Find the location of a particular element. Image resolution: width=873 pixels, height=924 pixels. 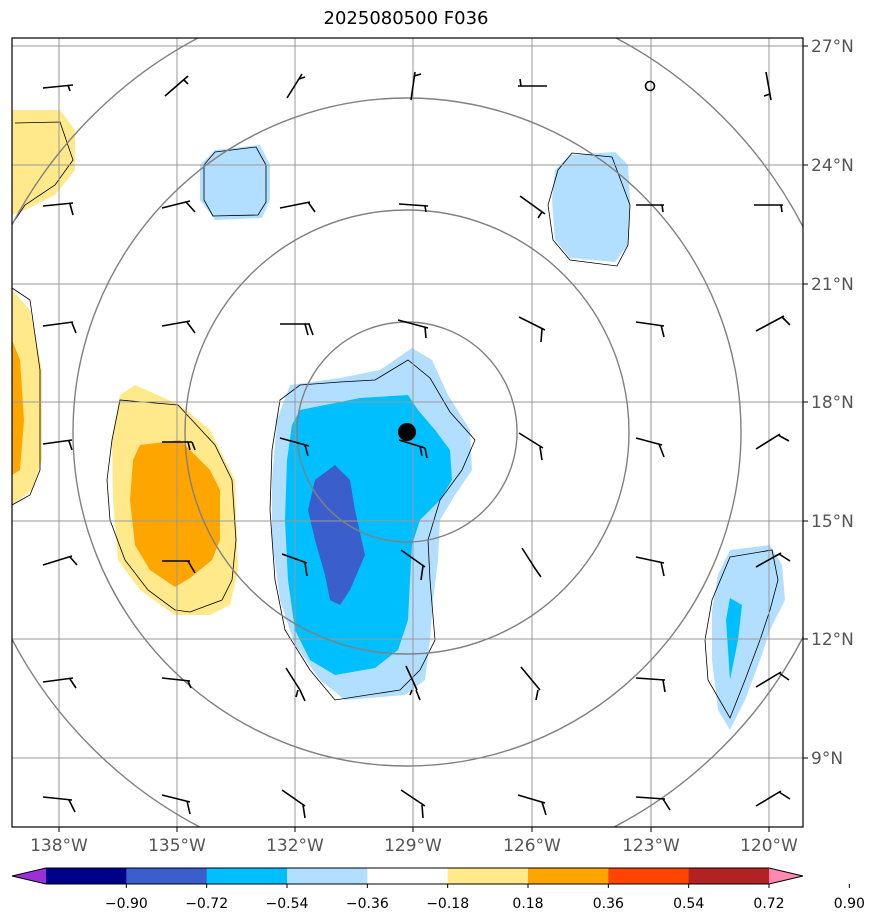

colorbar-tick-label: 0.72 is located at coordinates (768, 904).